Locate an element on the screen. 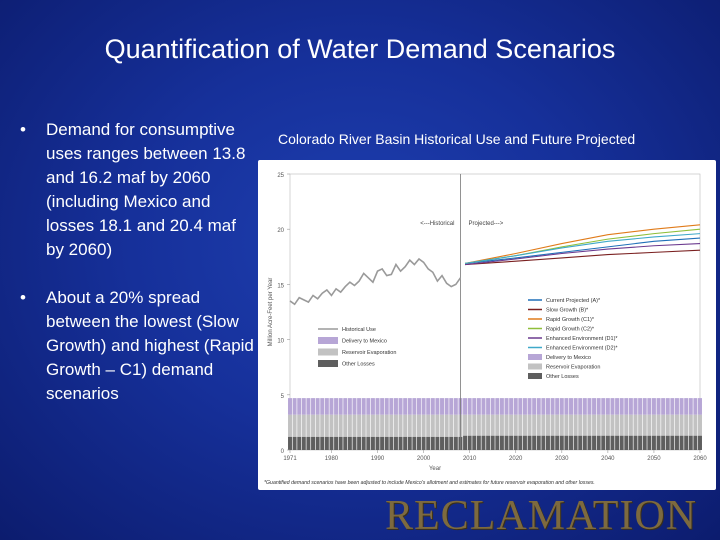  legend-label: Slow Growth (B)* is located at coordinates (567, 311).